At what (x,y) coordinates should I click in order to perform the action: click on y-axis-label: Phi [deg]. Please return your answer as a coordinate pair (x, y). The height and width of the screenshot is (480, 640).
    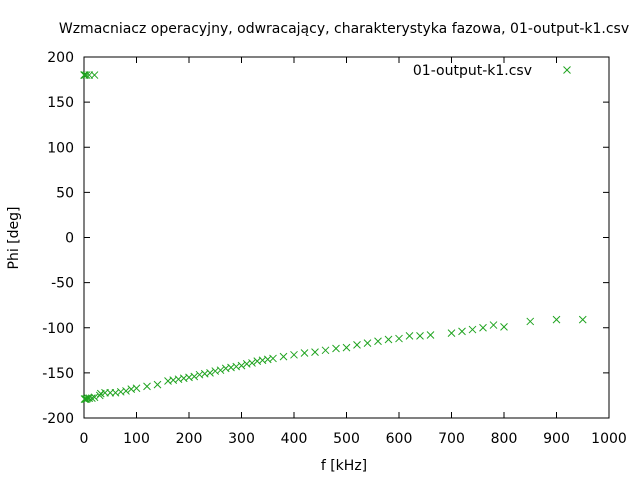
    Looking at the image, I should click on (14, 238).